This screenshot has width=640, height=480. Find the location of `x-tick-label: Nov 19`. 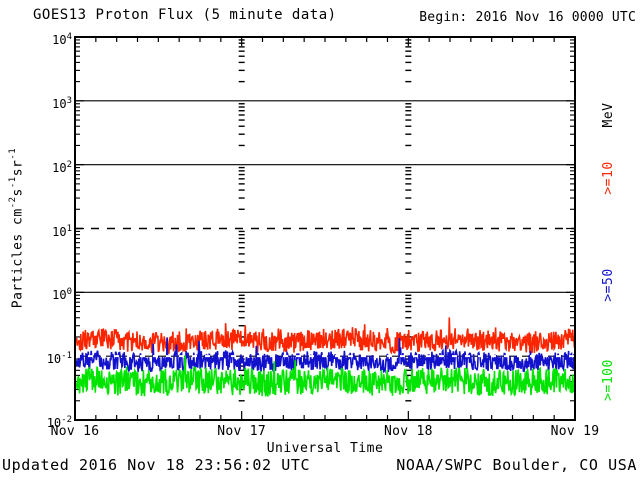

x-tick-label: Nov 19 is located at coordinates (575, 431).